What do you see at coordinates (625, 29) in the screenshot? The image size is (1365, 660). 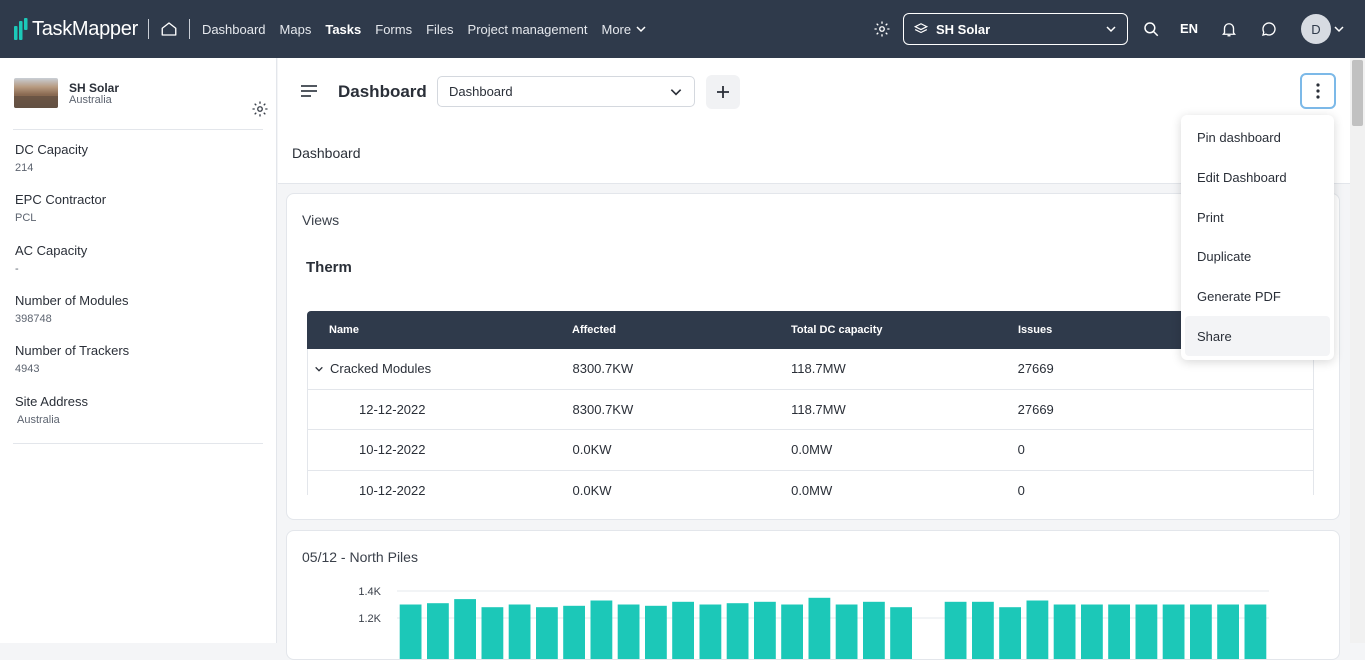 I see `nav-more-menu: More` at bounding box center [625, 29].